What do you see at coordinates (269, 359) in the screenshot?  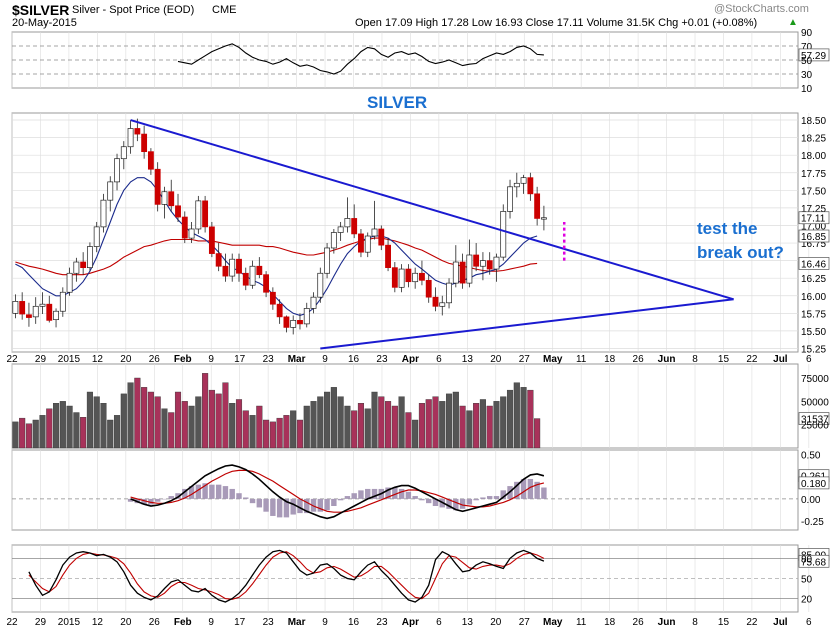 I see `price-x-tick: 23` at bounding box center [269, 359].